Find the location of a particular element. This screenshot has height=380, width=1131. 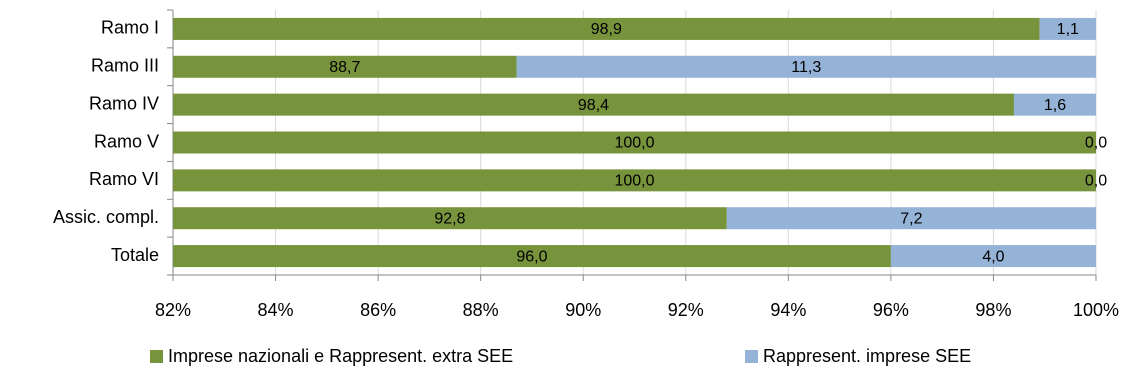

y-tick-label: Ramo V is located at coordinates (126, 141).